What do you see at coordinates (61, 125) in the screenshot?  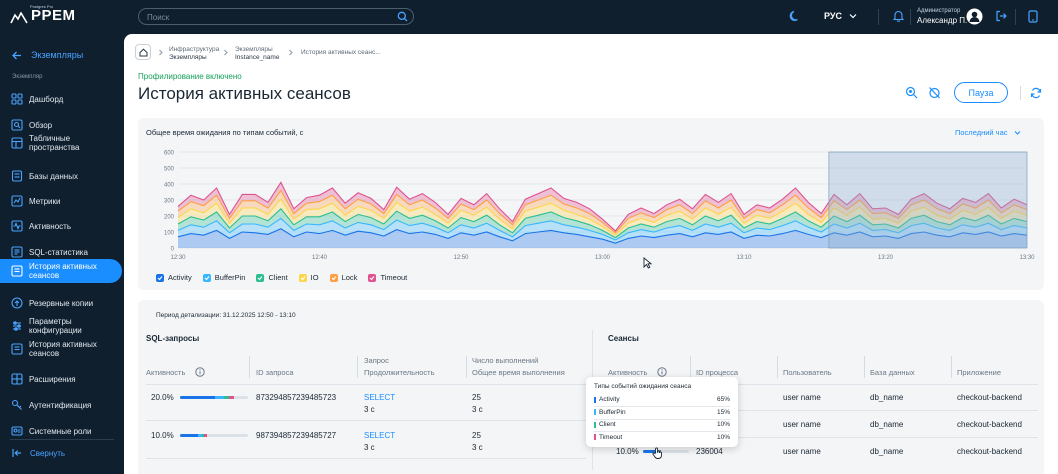 I see `sidebar-item-overview: Обзор` at bounding box center [61, 125].